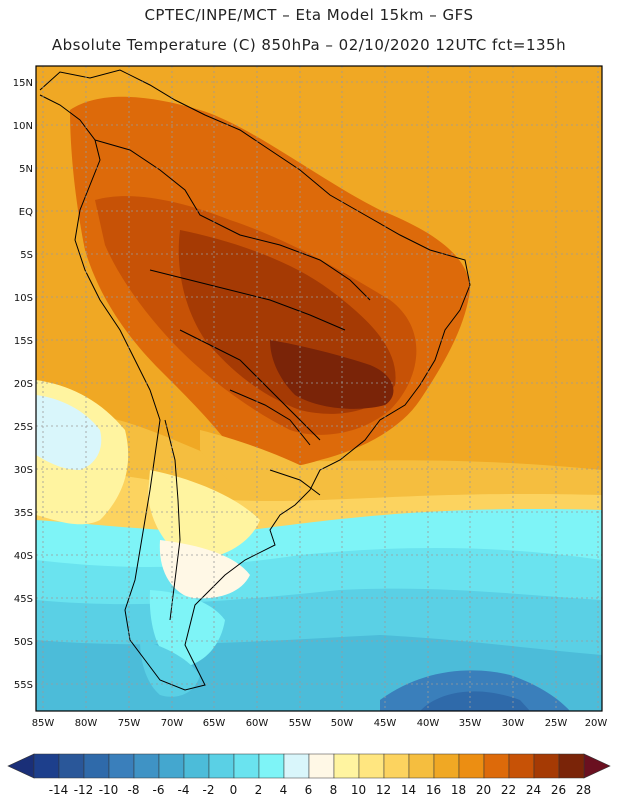 The width and height of the screenshot is (618, 800). What do you see at coordinates (533, 790) in the screenshot?
I see `colorbar-tick-label: 24` at bounding box center [533, 790].